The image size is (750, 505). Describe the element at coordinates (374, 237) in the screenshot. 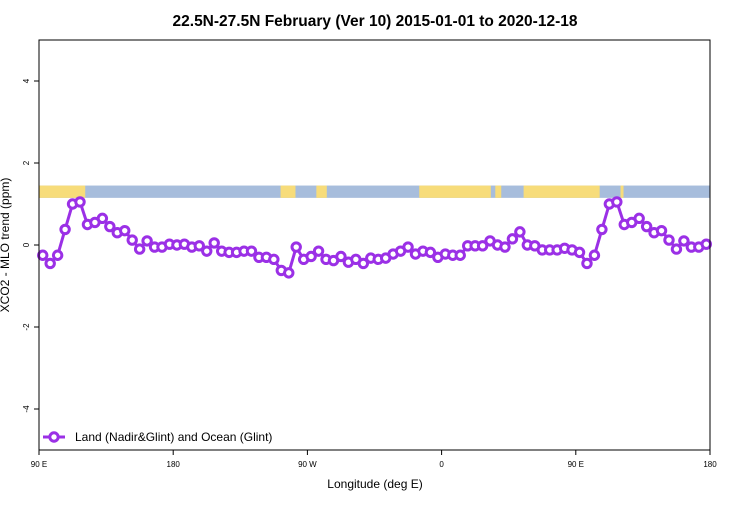

I see `series-layer` at that location.